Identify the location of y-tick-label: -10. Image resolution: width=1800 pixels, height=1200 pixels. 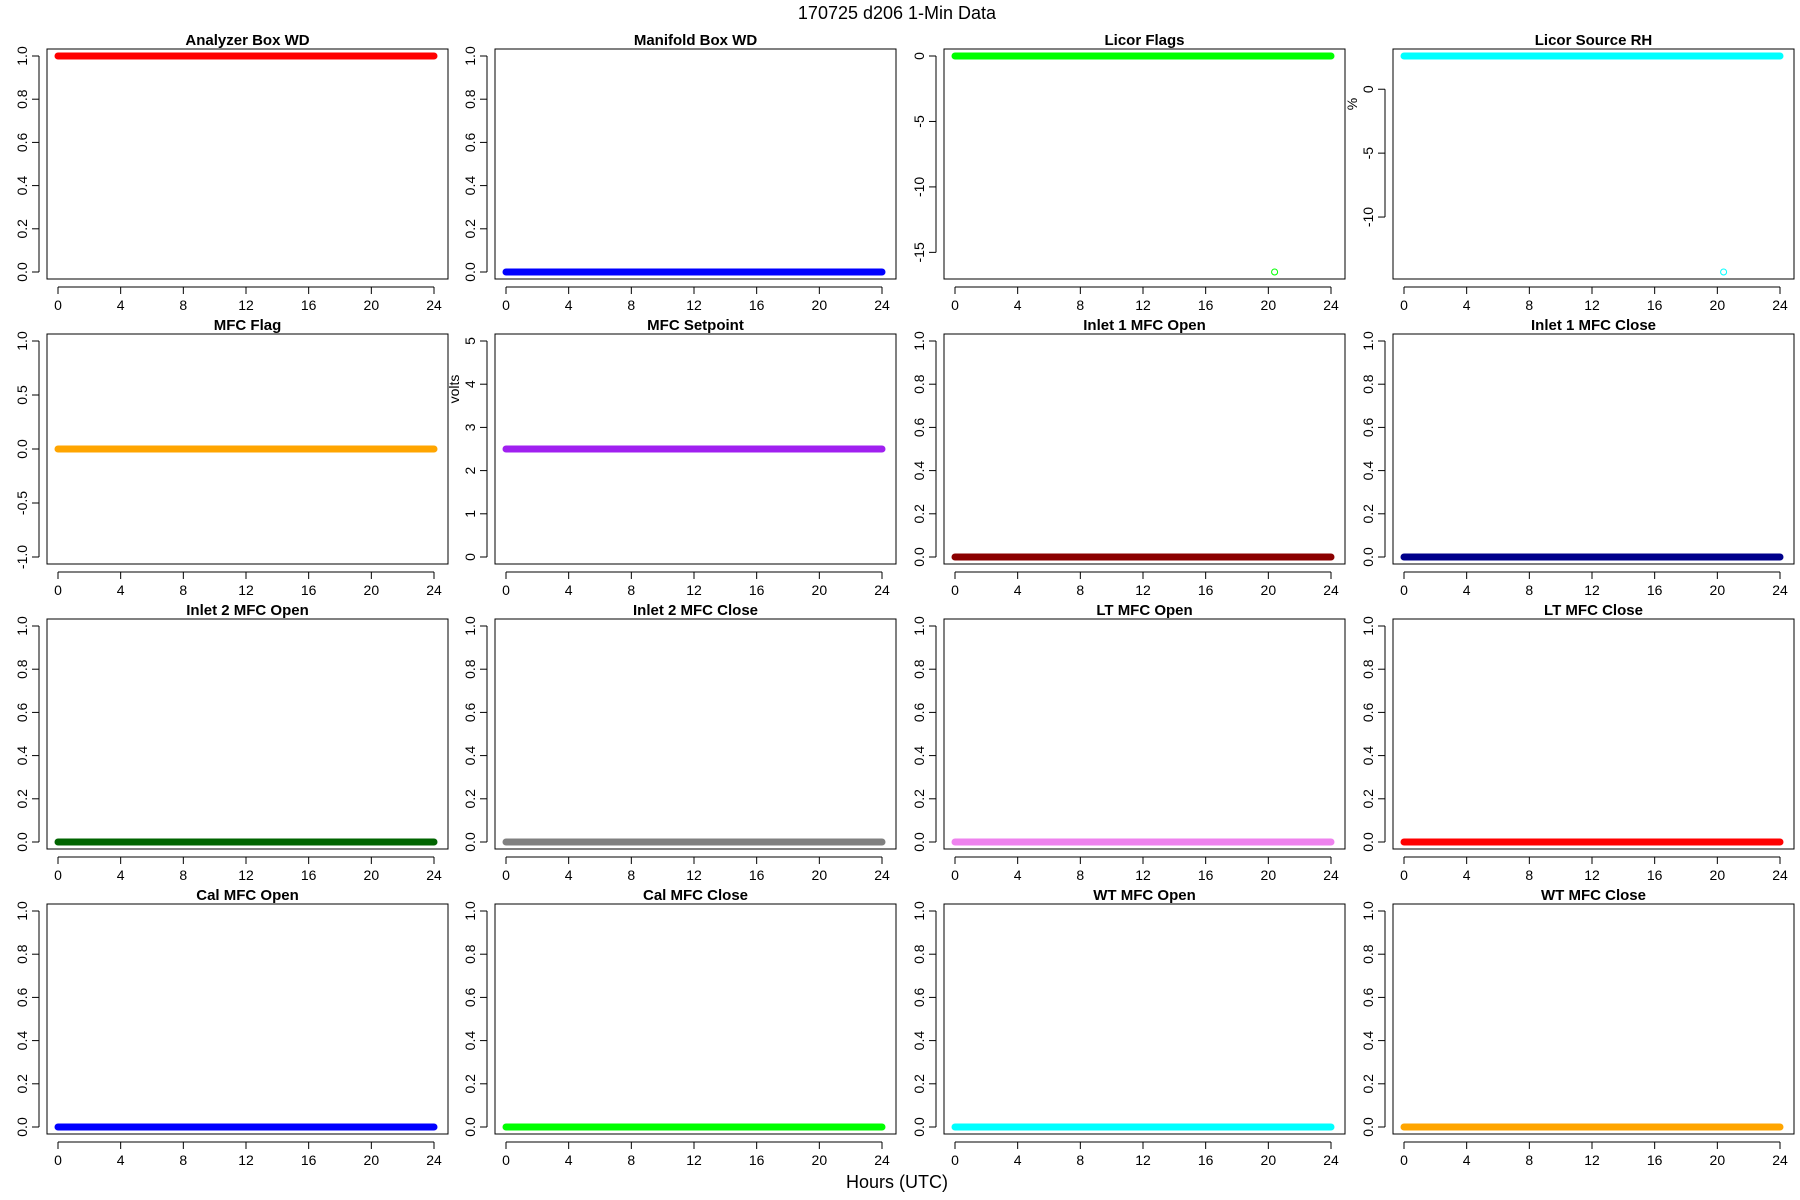
(919, 187).